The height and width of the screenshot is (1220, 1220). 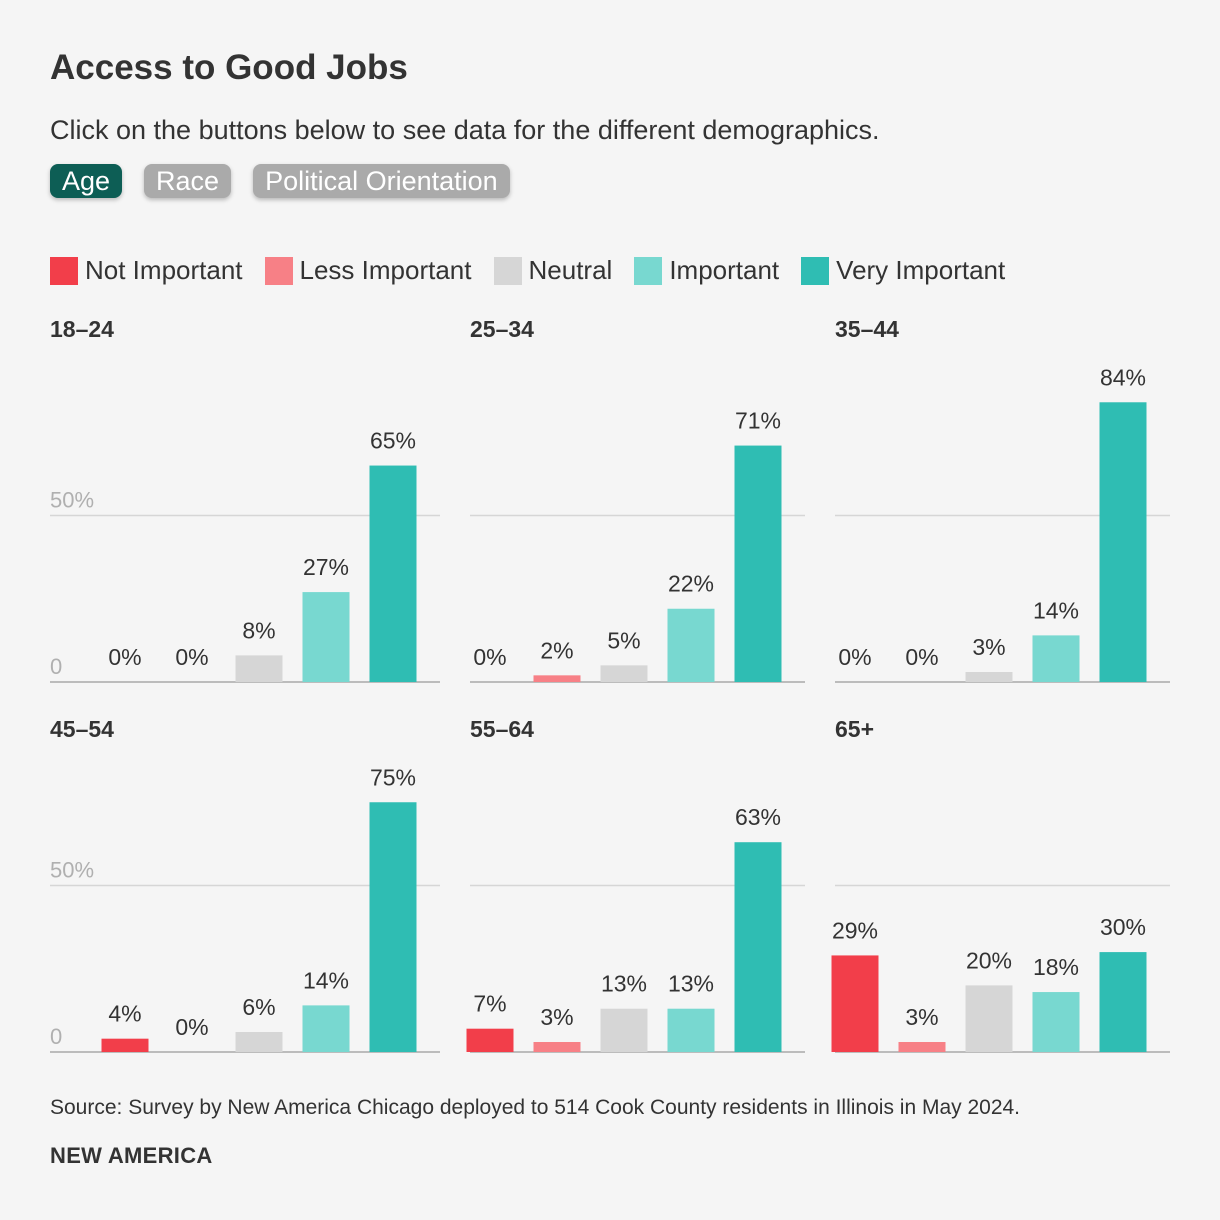 What do you see at coordinates (393, 777) in the screenshot?
I see `bar-value-label: 75%` at bounding box center [393, 777].